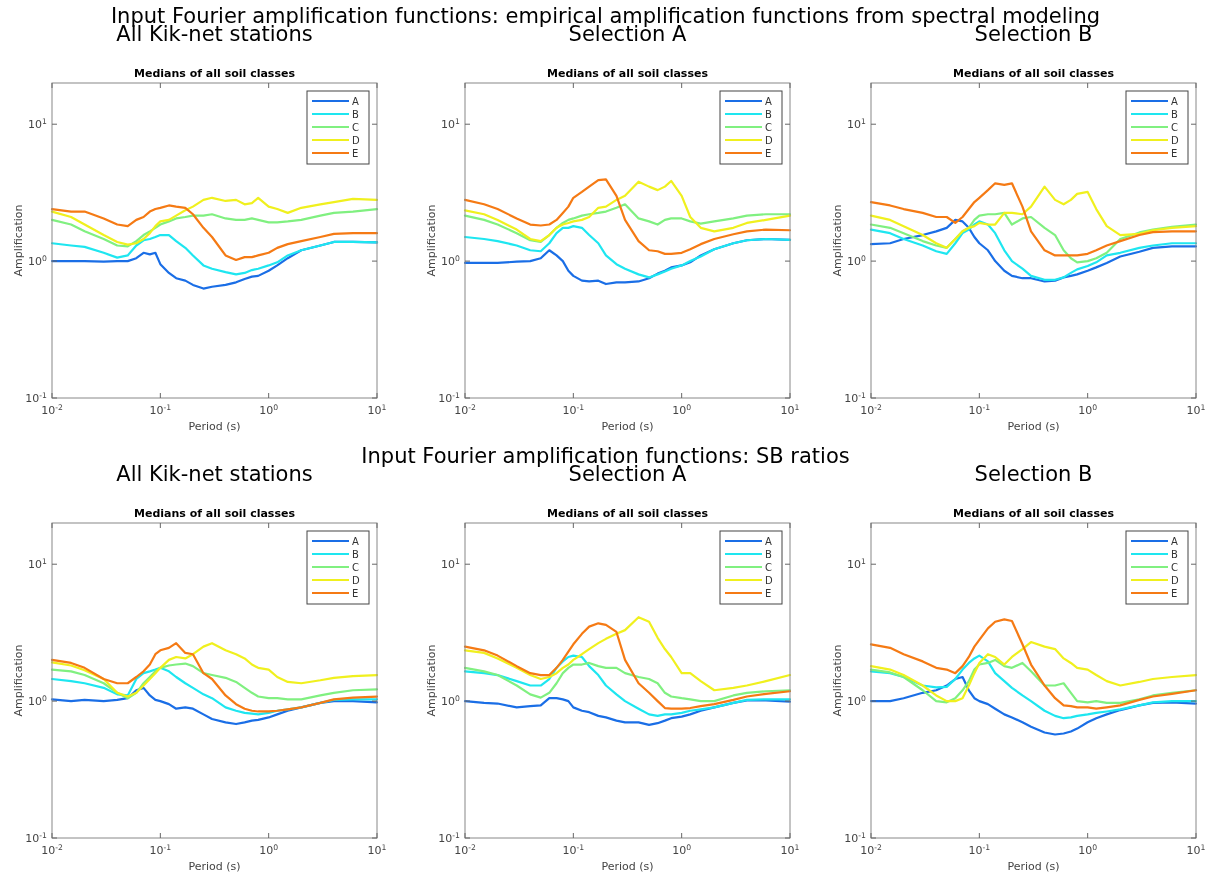 The image size is (1211, 872). Describe the element at coordinates (1033, 474) in the screenshot. I see `chart-title: Selection B` at that location.